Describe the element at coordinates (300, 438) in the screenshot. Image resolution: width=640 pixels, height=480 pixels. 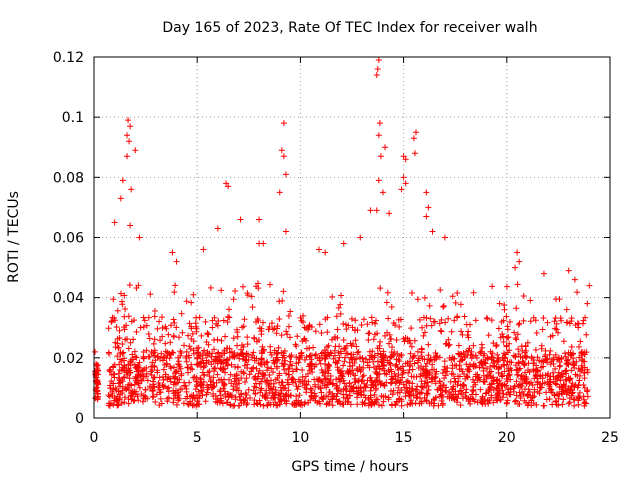
I see `x-tick-label: 10` at that location.